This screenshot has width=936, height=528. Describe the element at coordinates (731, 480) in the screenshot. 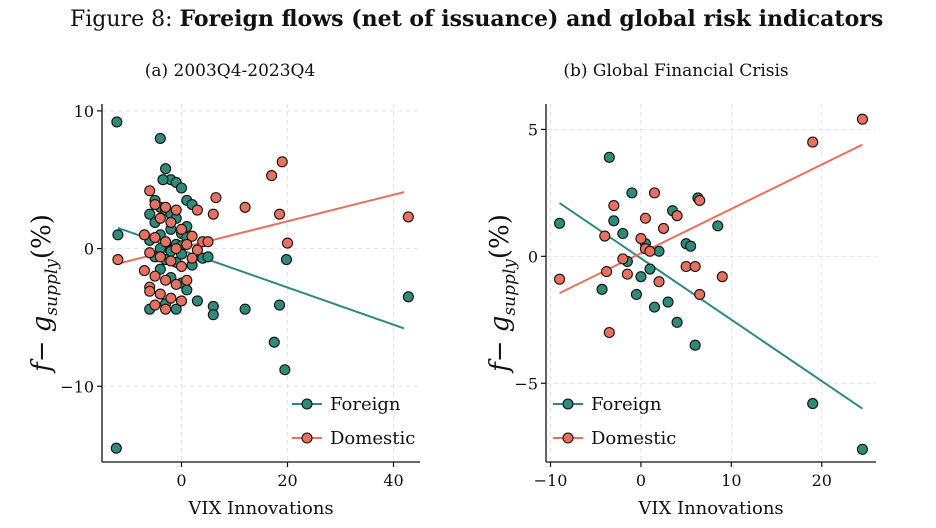

I see `x-tick-label: 10` at that location.